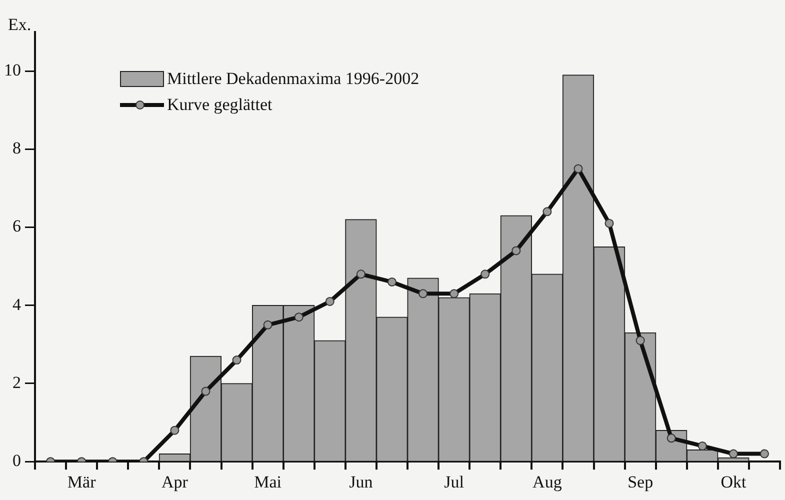 The width and height of the screenshot is (785, 500). I want to click on y-tick-label: 8, so click(16, 148).